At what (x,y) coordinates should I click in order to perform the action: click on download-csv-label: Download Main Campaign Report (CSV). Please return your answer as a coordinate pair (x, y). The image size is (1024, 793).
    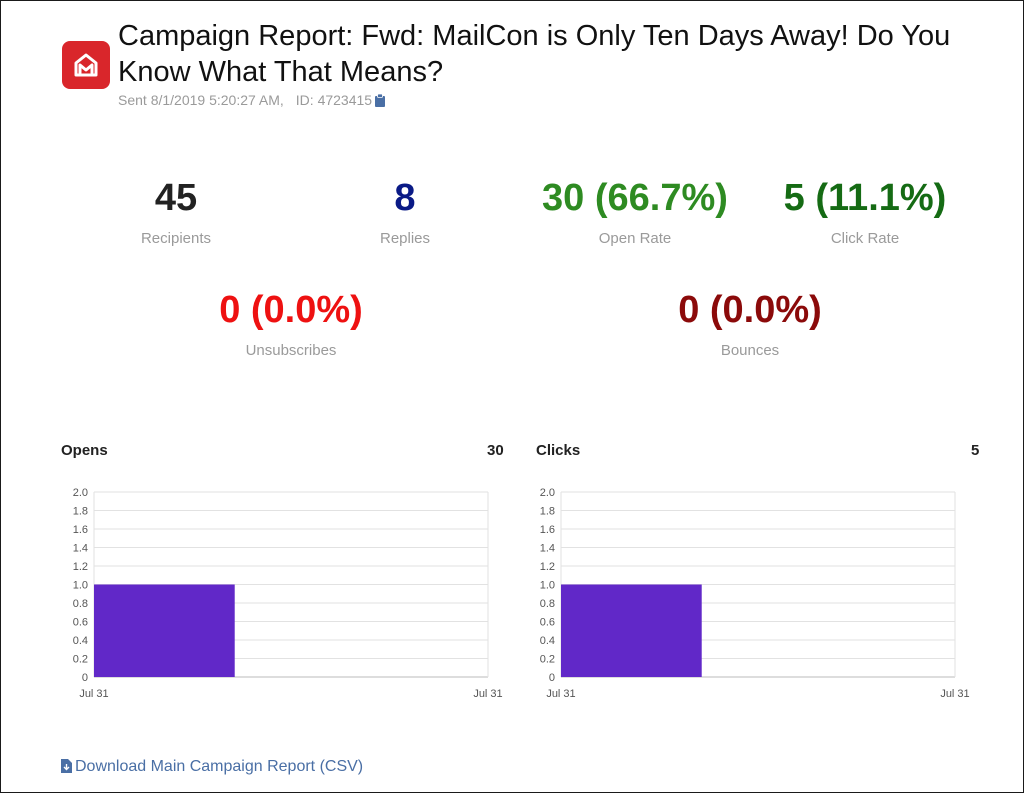
    Looking at the image, I should click on (219, 766).